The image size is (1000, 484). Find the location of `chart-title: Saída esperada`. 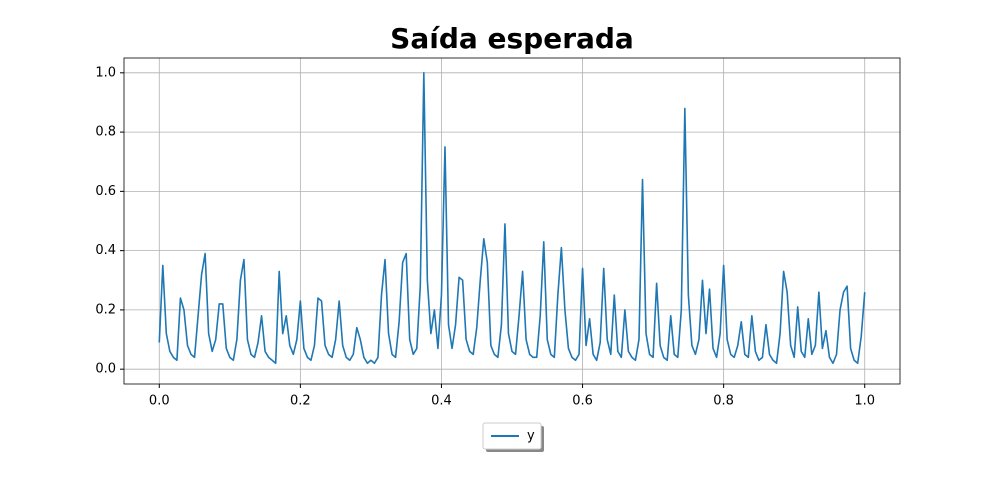

chart-title: Saída esperada is located at coordinates (512, 38).